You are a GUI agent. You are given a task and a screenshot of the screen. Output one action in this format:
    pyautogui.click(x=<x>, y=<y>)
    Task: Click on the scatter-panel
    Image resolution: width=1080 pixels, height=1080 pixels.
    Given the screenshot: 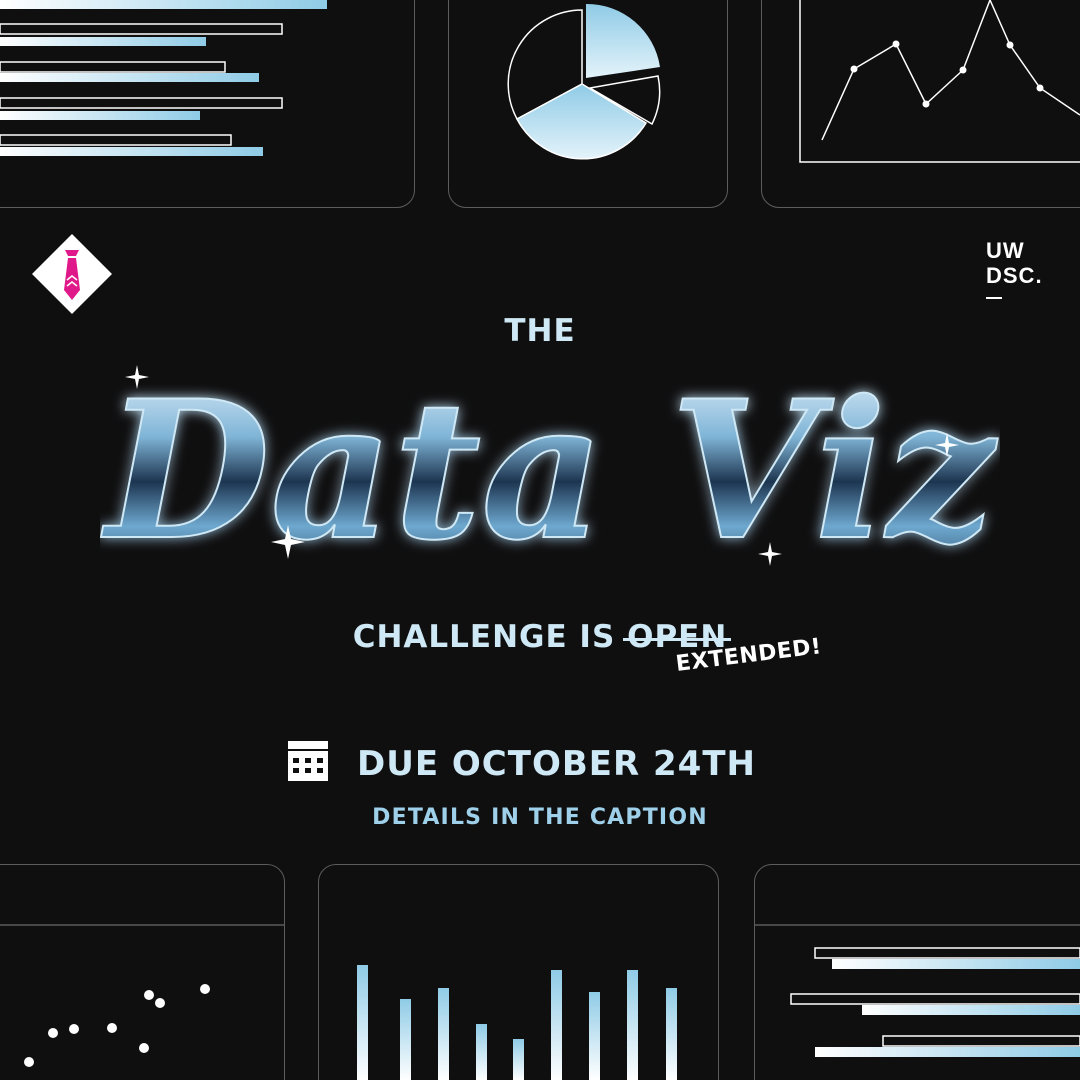 What is the action you would take?
    pyautogui.click(x=142, y=972)
    